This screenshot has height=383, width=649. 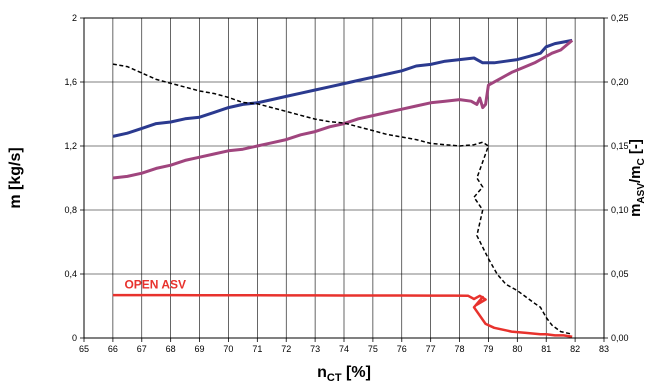 I want to click on x-tick-label: 71, so click(x=257, y=349).